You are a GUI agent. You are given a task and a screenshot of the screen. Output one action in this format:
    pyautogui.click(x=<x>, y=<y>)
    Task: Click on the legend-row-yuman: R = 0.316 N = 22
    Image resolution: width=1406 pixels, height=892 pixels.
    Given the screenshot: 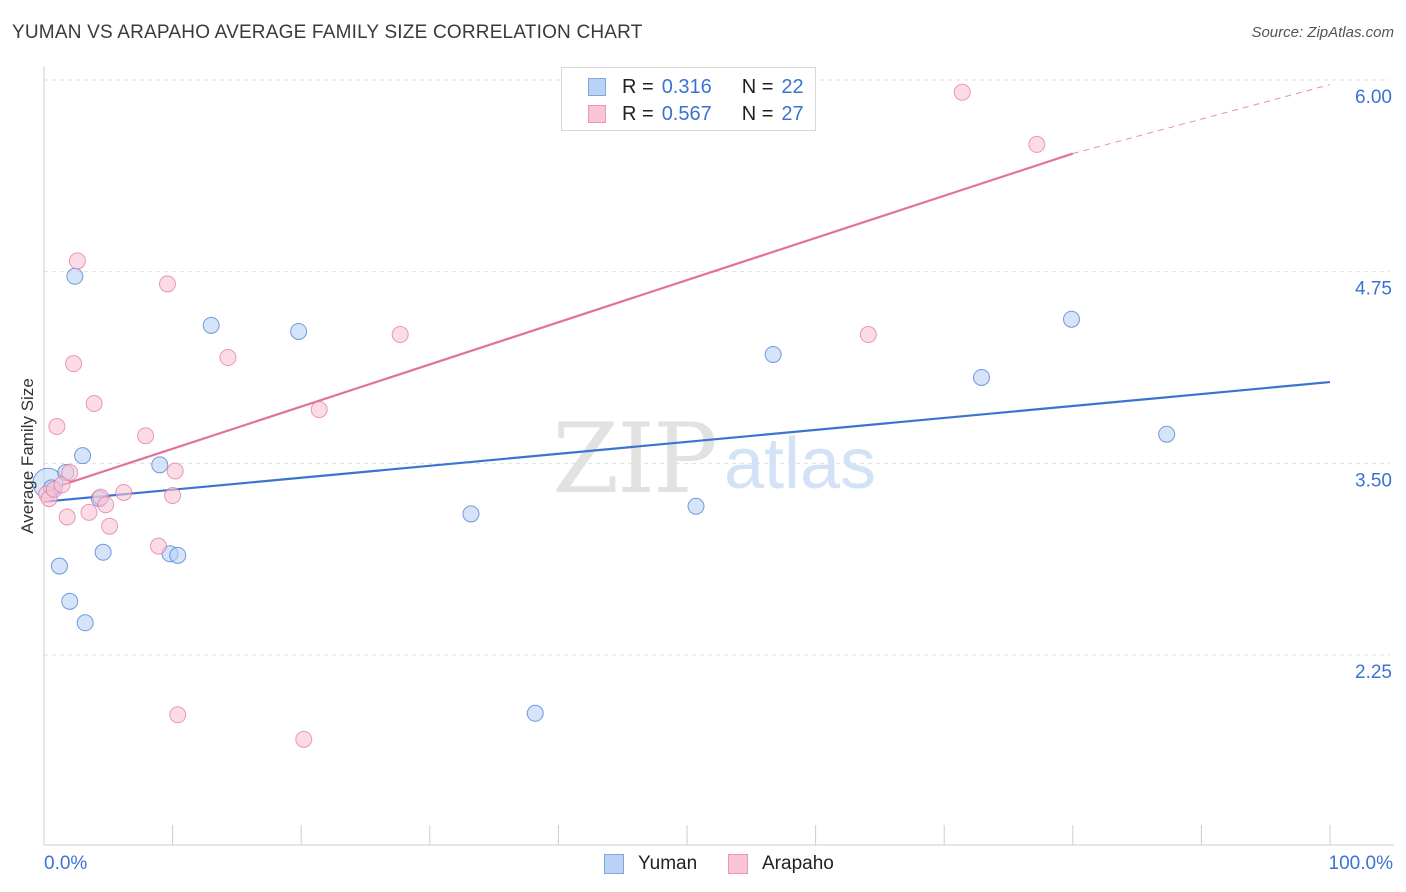 What is the action you would take?
    pyautogui.click(x=696, y=87)
    